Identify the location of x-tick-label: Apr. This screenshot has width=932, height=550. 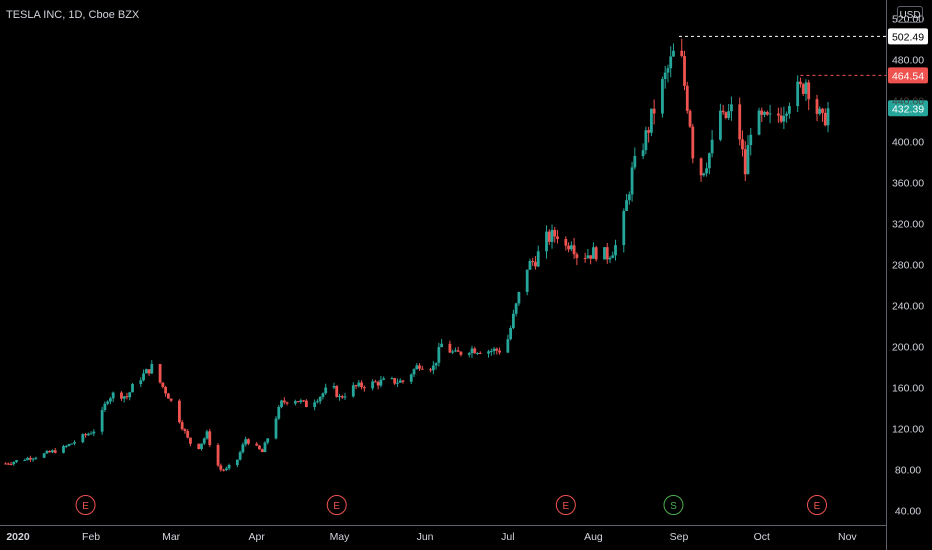
(257, 537).